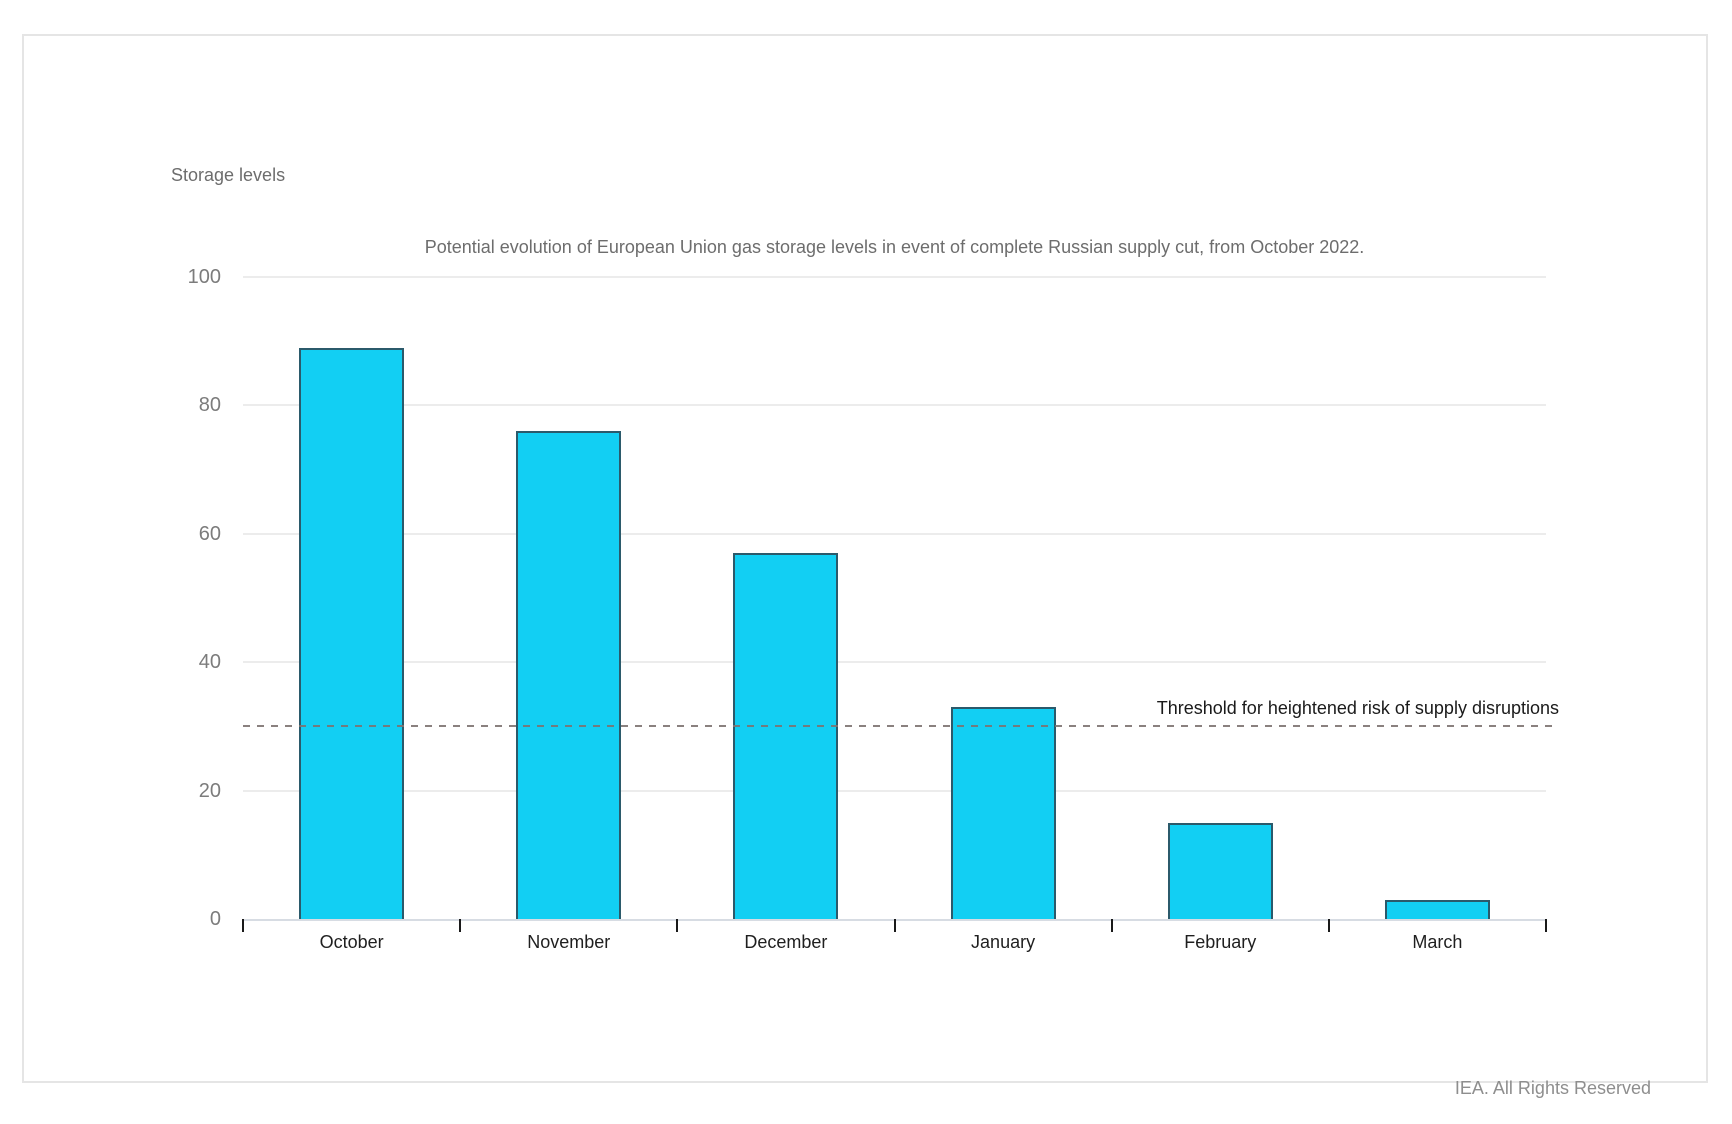 The image size is (1732, 1124). Describe the element at coordinates (351, 942) in the screenshot. I see `x-axis-label-october: October` at that location.